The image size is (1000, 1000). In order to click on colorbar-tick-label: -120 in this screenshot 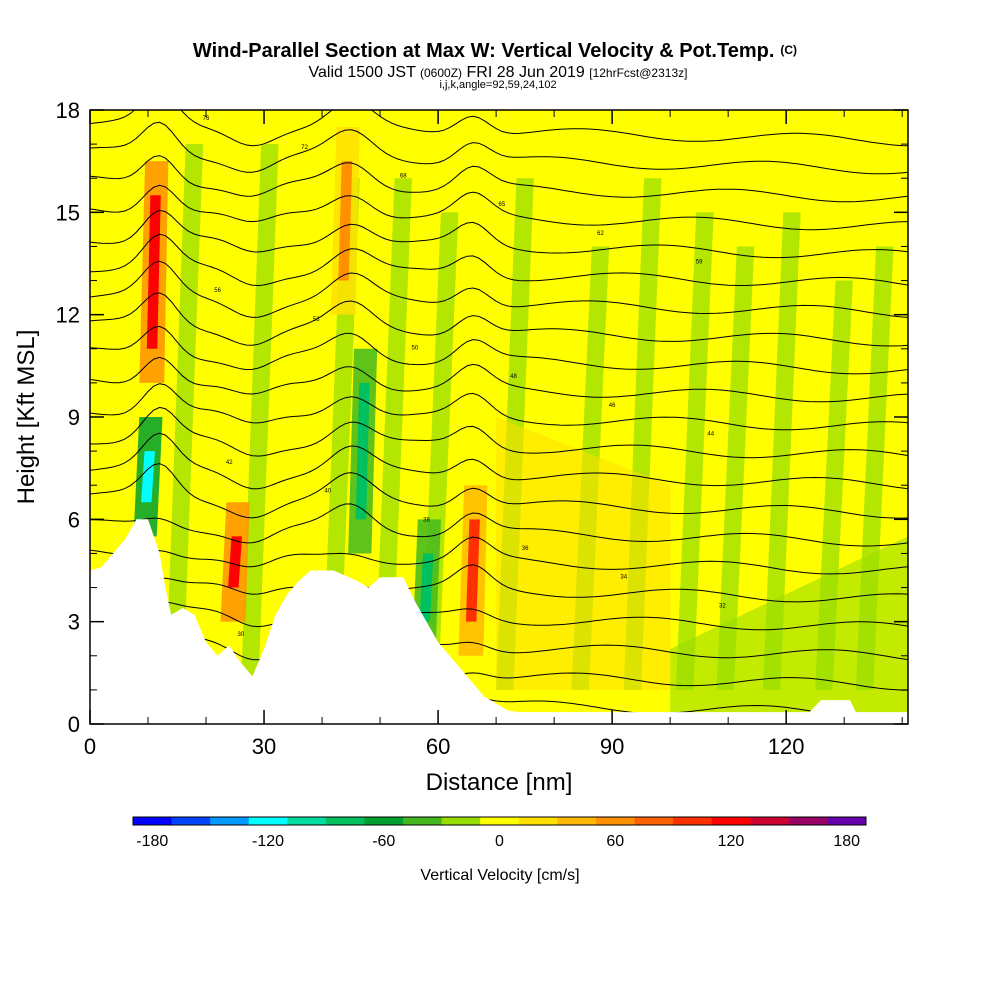, I will do `click(268, 841)`.